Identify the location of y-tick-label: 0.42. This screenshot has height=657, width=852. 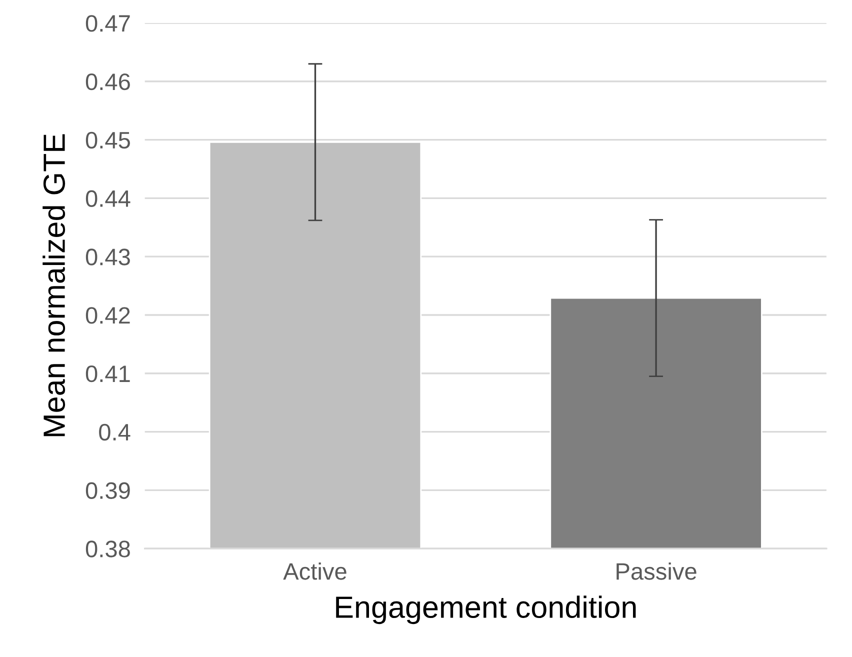
(108, 315).